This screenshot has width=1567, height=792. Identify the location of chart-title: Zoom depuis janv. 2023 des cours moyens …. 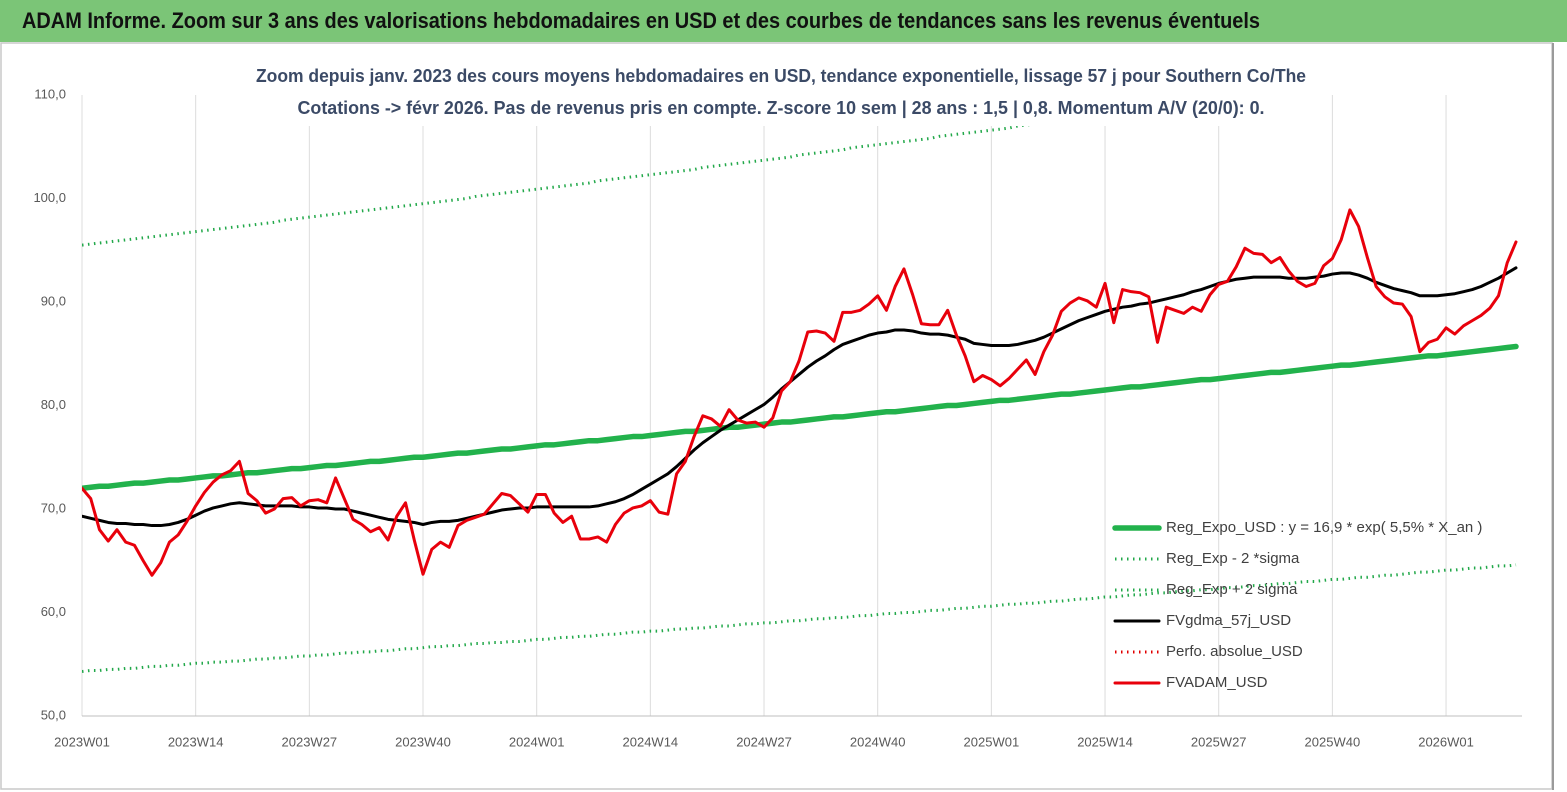
(781, 76).